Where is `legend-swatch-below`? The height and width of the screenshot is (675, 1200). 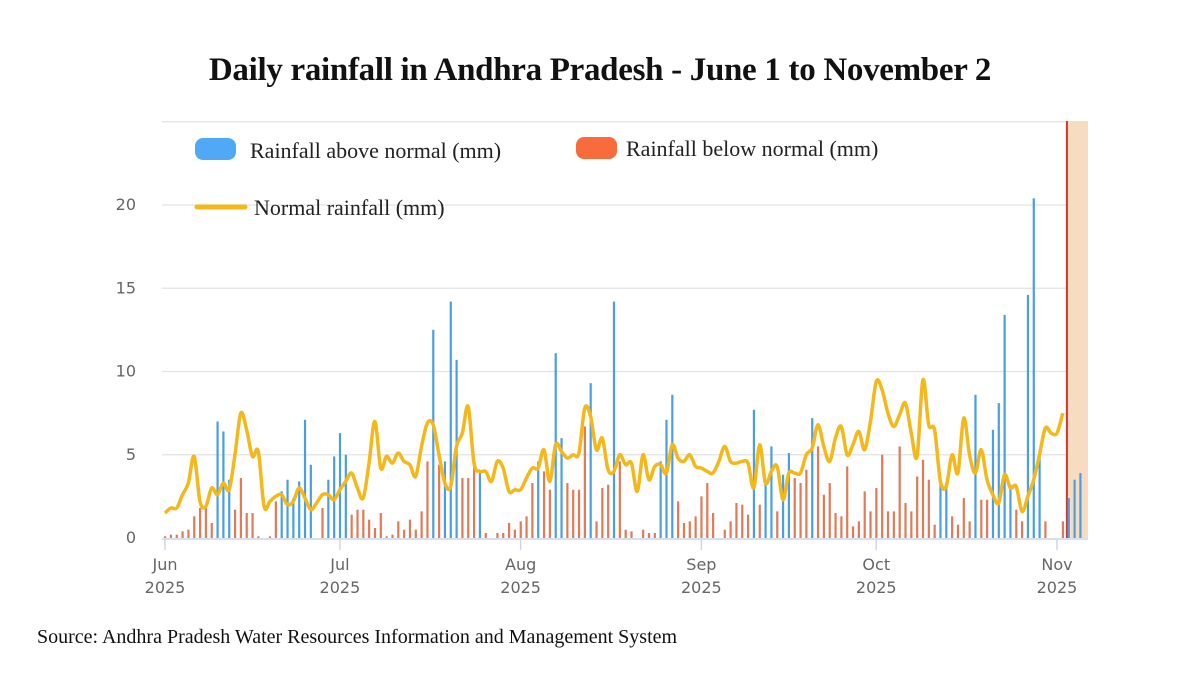 legend-swatch-below is located at coordinates (596, 148).